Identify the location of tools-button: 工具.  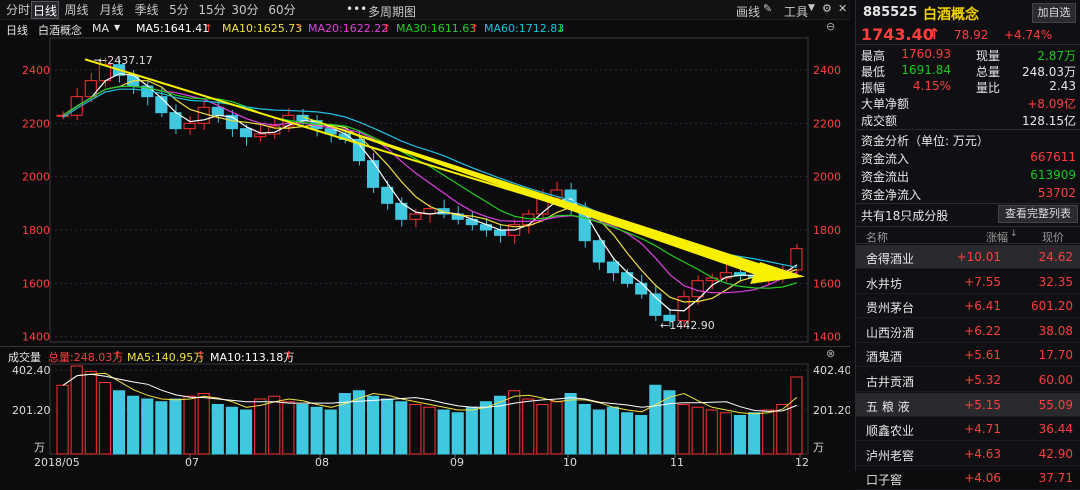
(796, 12).